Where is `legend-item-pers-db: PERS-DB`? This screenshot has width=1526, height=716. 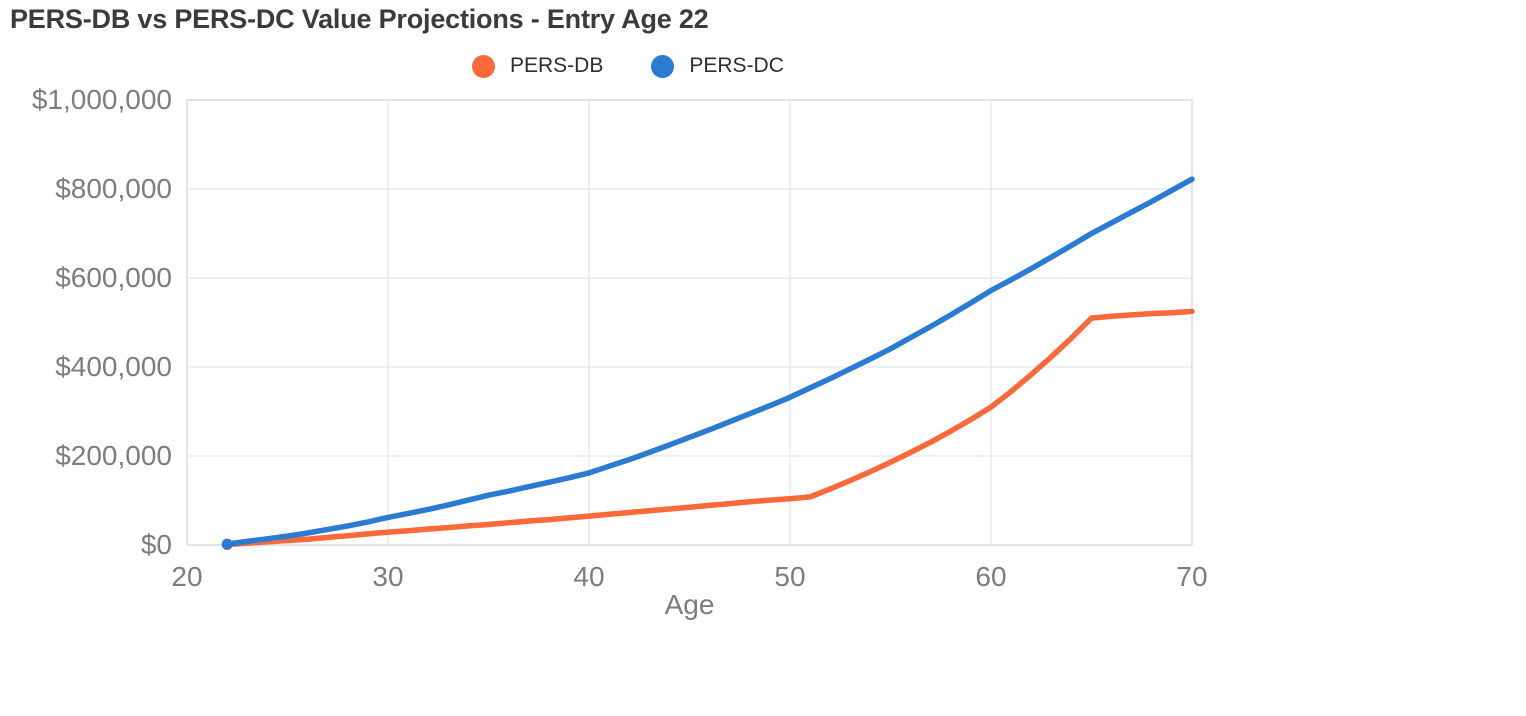 legend-item-pers-db: PERS-DB is located at coordinates (537, 66).